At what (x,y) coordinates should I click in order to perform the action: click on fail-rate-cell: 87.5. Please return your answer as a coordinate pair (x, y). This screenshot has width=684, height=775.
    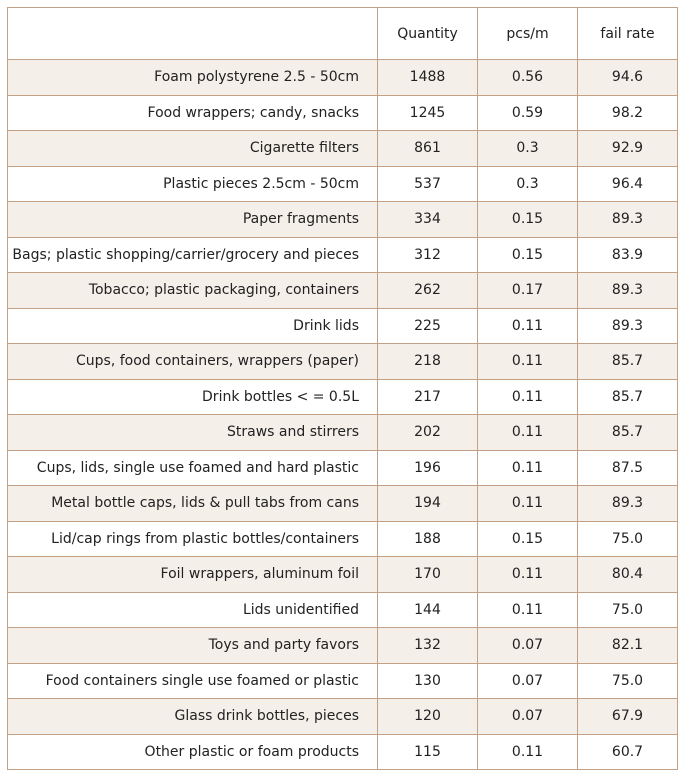
    Looking at the image, I should click on (627, 467).